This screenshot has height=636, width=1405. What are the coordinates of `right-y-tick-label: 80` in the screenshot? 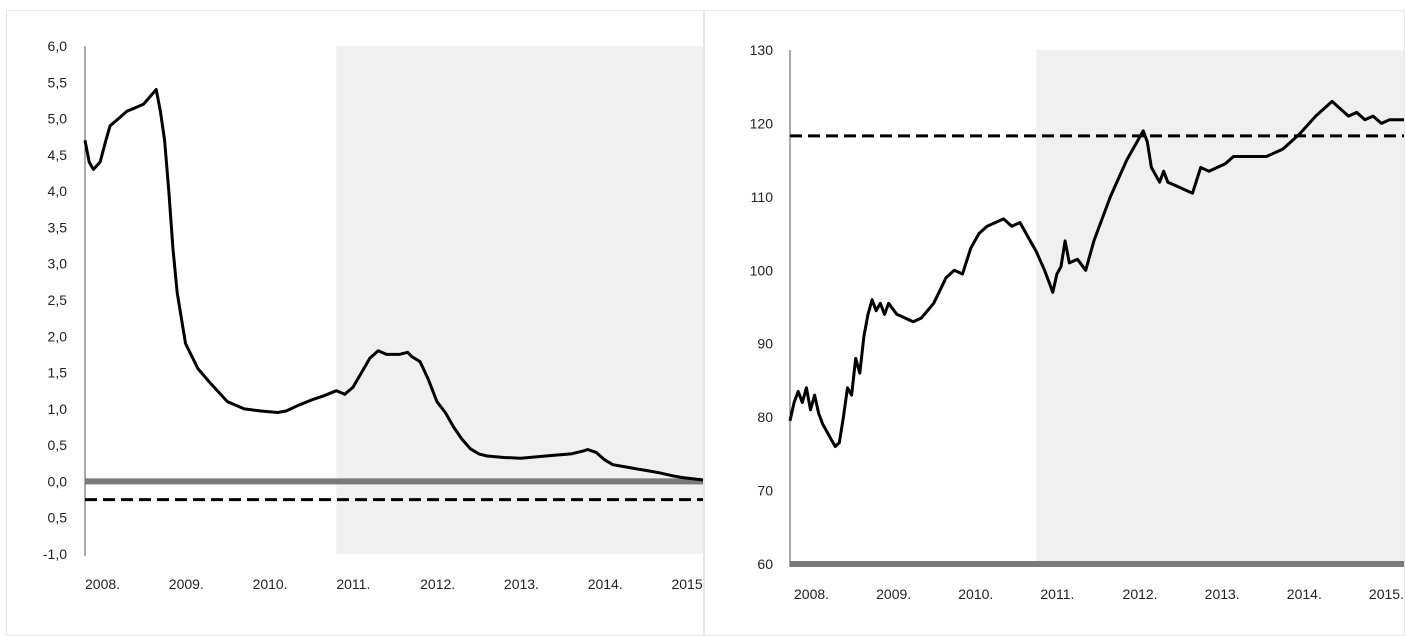 It's located at (765, 417).